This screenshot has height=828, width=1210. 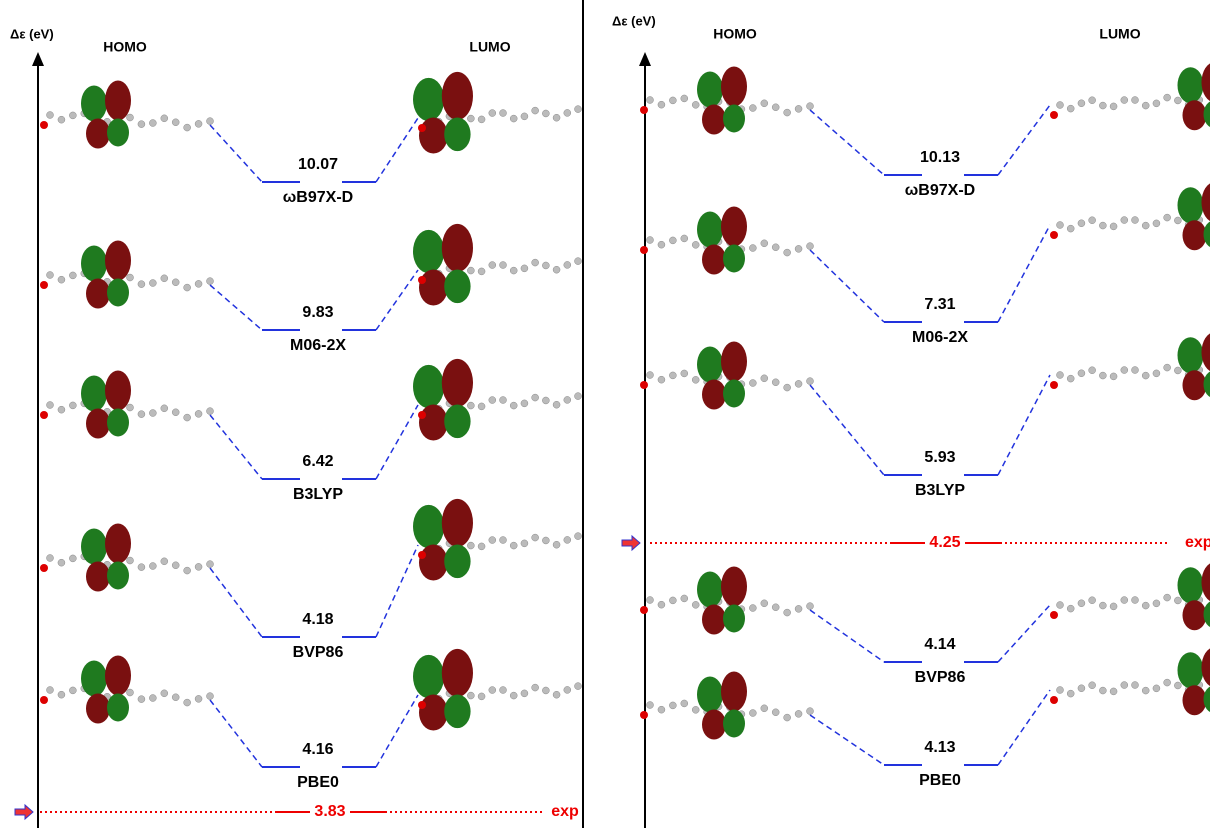 I want to click on gap-value: 4.16, so click(x=317, y=749).